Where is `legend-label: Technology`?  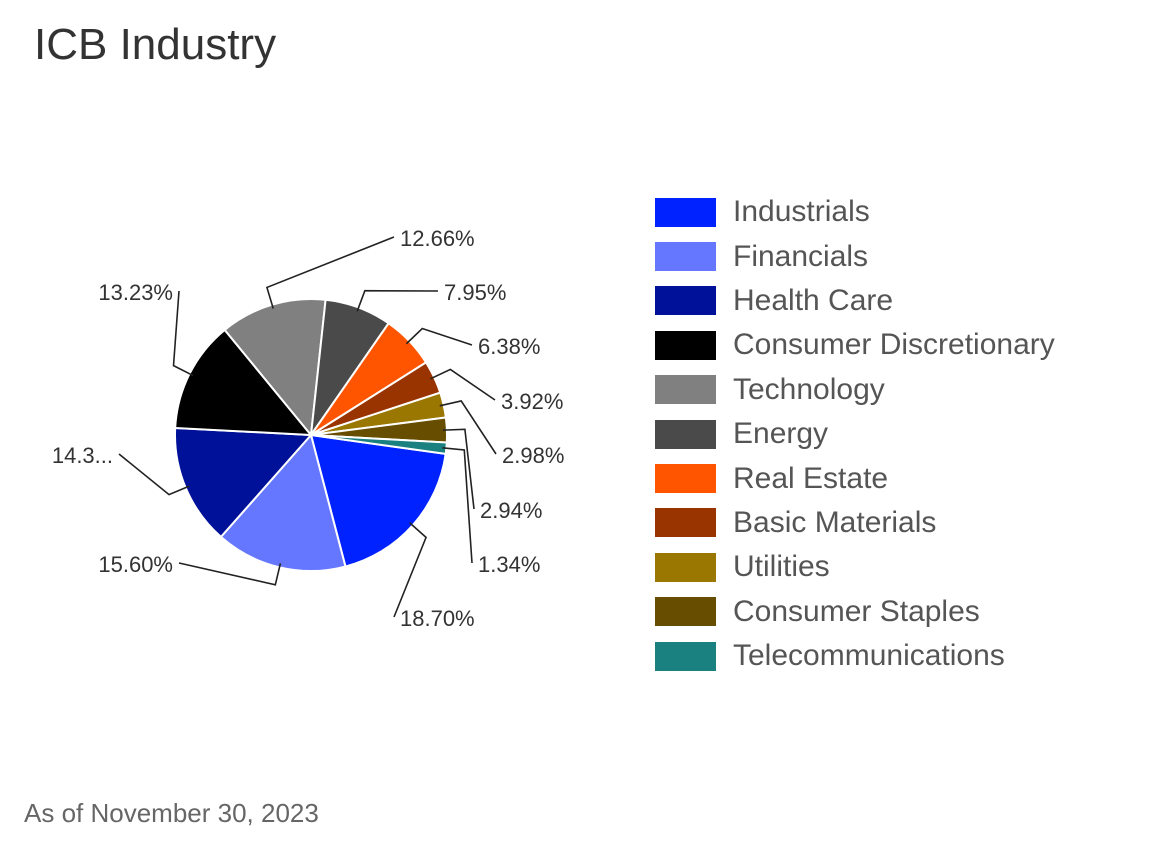
legend-label: Technology is located at coordinates (809, 389).